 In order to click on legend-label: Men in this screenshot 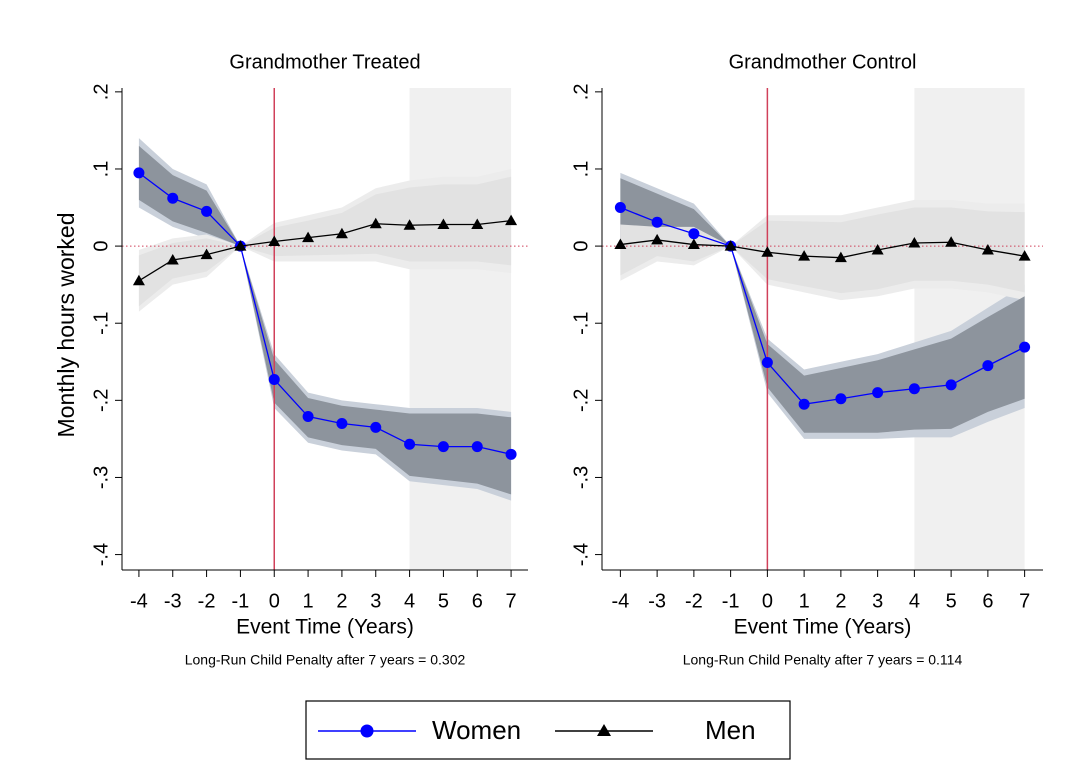, I will do `click(730, 730)`.